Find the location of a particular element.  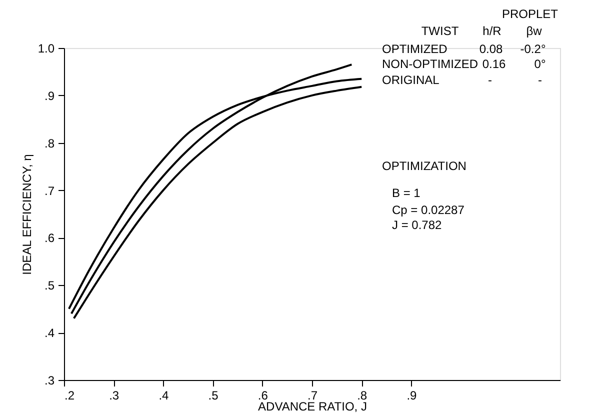

y-tick-label: .4 is located at coordinates (49, 333).